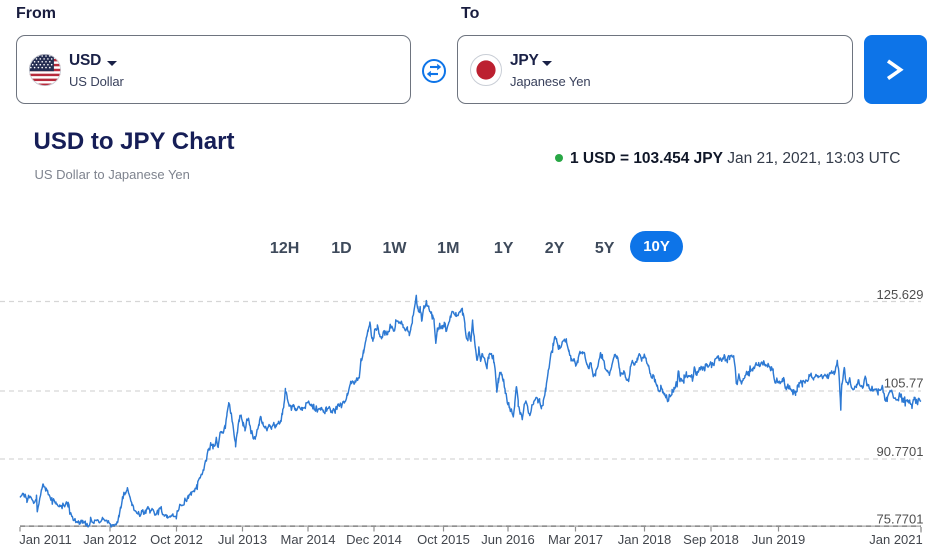 This screenshot has height=553, width=942. Describe the element at coordinates (575, 539) in the screenshot. I see `svg-text: Mar 2017` at that location.